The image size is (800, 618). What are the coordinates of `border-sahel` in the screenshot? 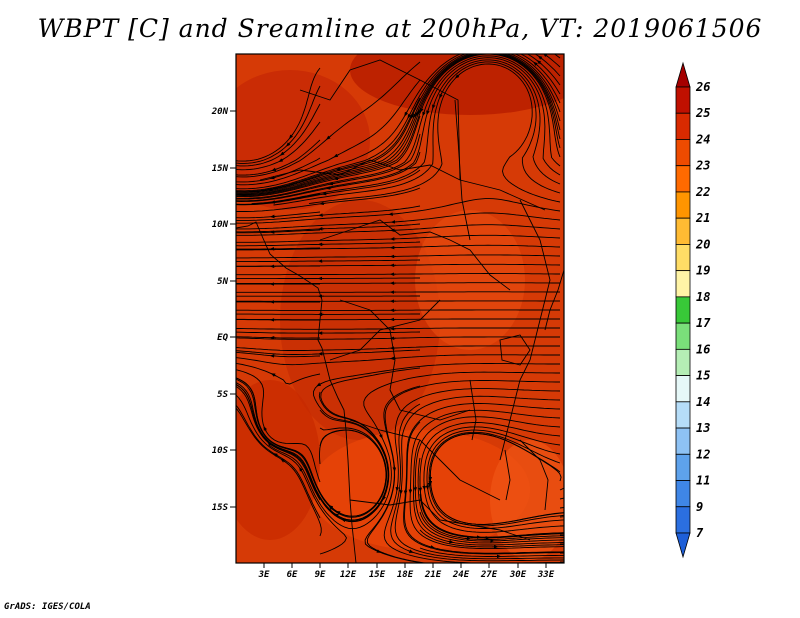 It's located at (402, 185).